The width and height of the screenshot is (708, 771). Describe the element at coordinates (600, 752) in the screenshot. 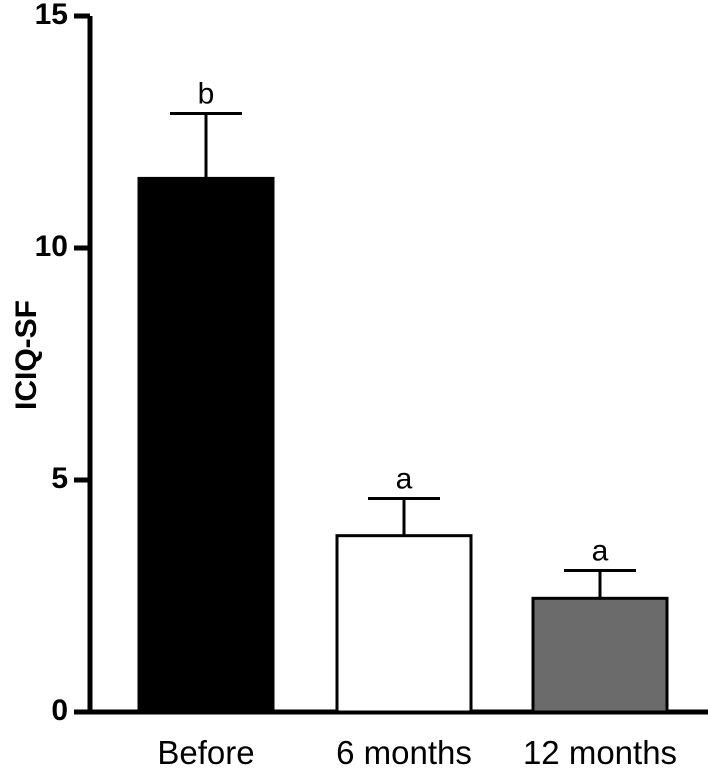

I see `x-category-label: 12 months` at that location.